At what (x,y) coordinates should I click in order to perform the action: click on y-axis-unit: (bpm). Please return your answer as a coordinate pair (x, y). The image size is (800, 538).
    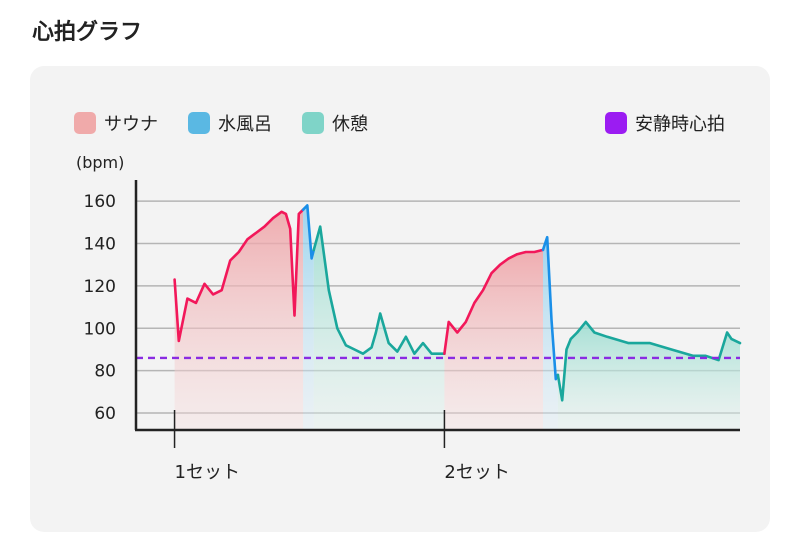
    Looking at the image, I should click on (100, 162).